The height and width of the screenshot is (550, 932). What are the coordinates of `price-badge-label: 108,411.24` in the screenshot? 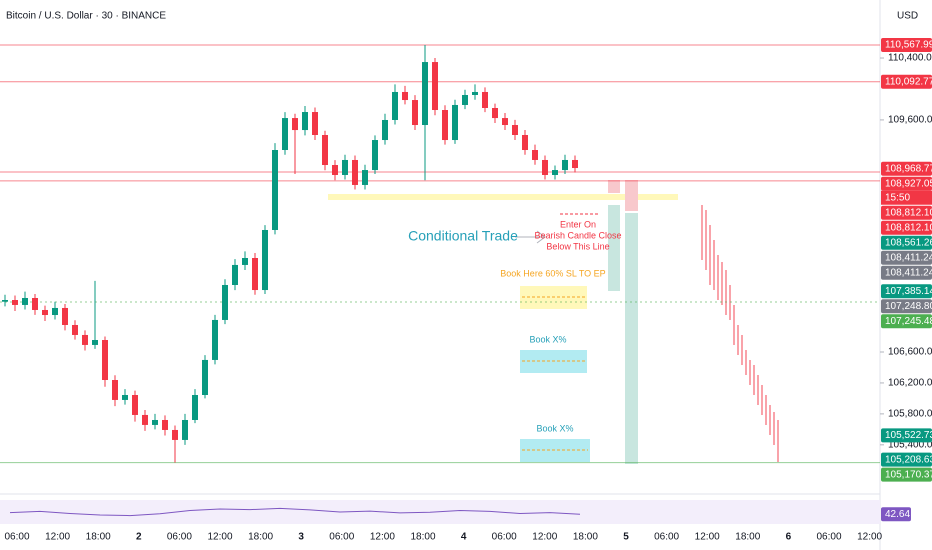 It's located at (908, 257).